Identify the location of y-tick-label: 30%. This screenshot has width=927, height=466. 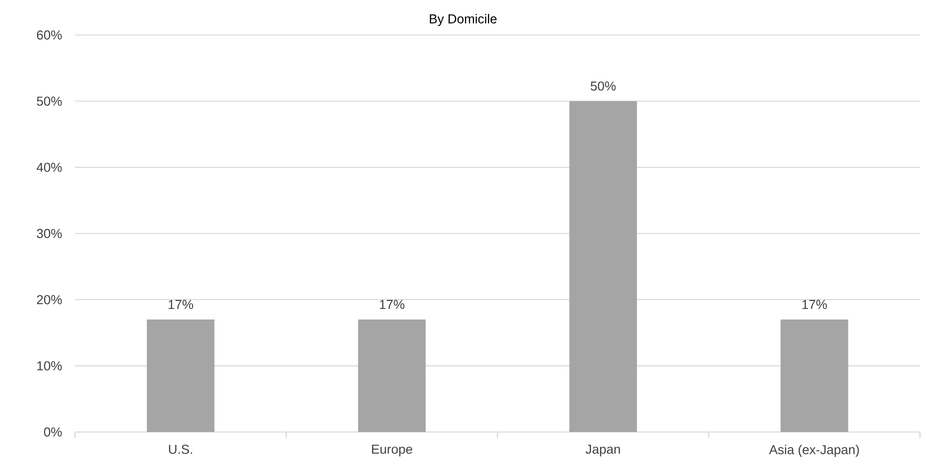
(49, 233).